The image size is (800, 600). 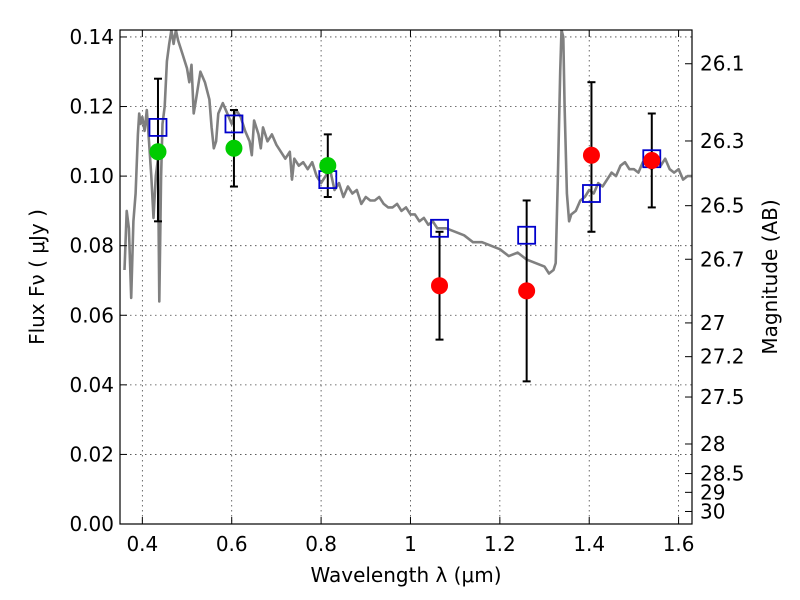 I want to click on right-tick-label: 28, so click(x=712, y=444).